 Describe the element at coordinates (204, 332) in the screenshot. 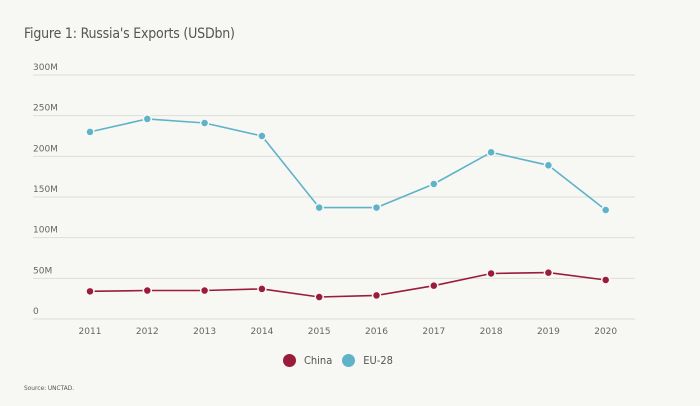

I see `x-tick-label: 2013` at that location.